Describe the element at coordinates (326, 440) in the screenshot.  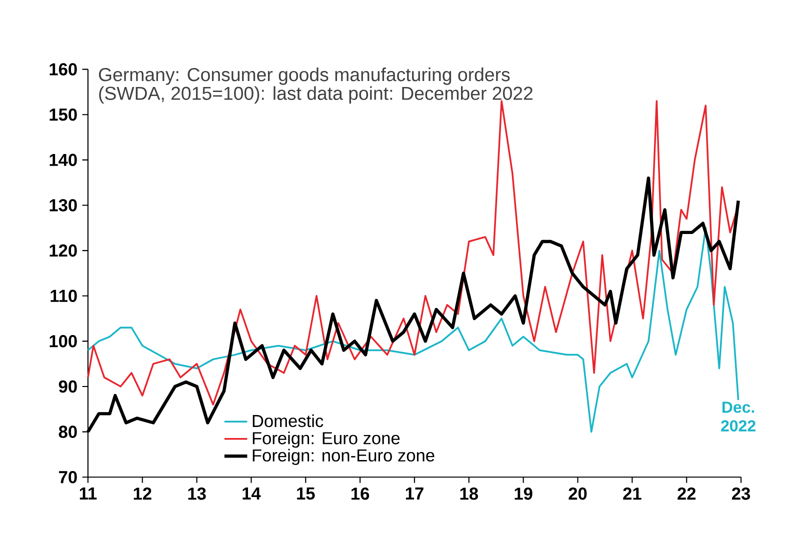
I see `legend-label: Foreign: Euro zone` at that location.